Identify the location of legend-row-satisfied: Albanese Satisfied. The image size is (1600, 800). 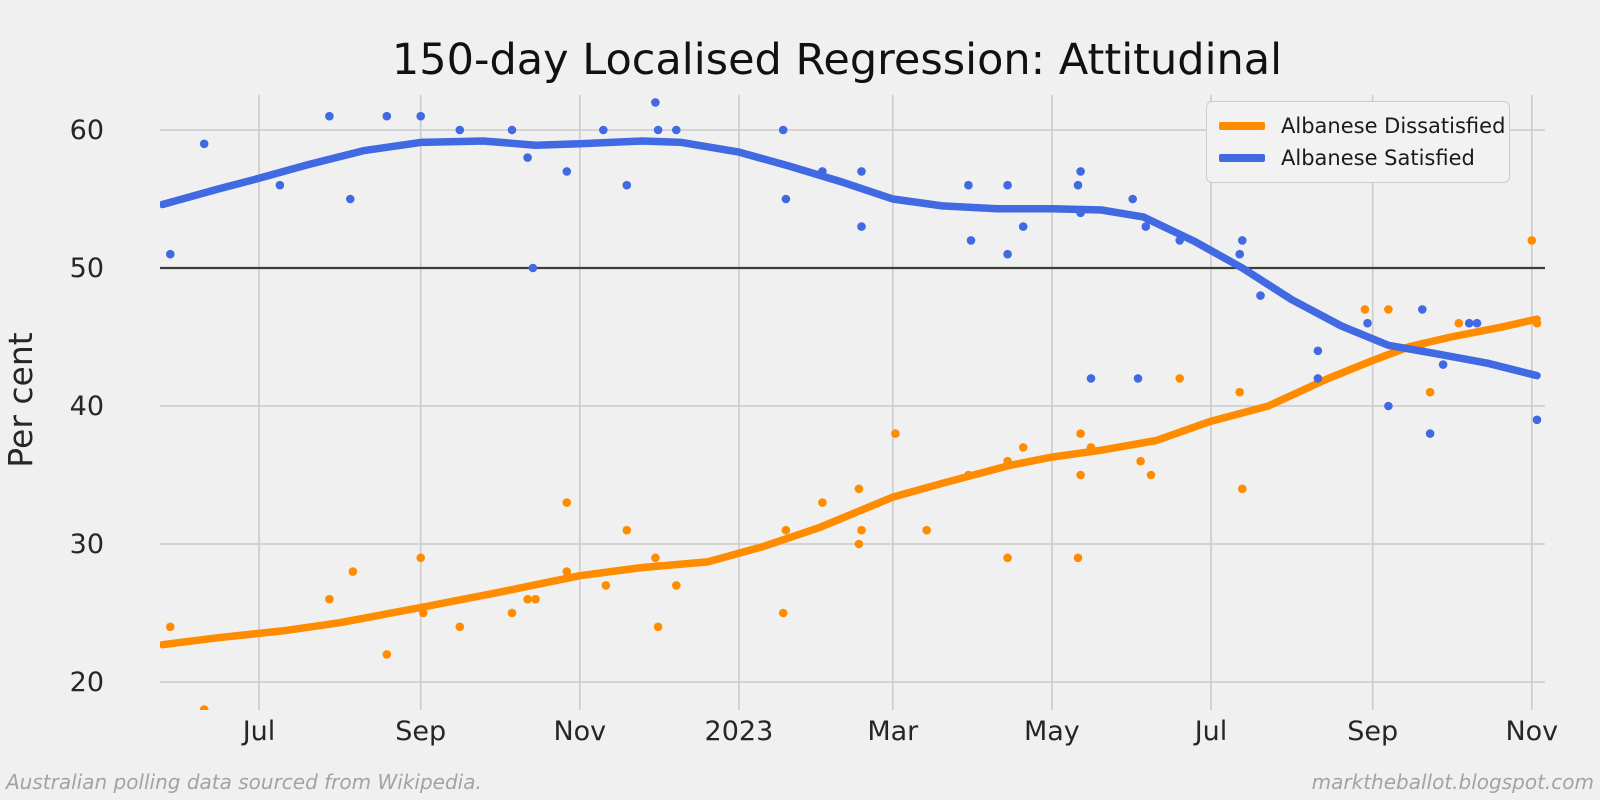
(1358, 158).